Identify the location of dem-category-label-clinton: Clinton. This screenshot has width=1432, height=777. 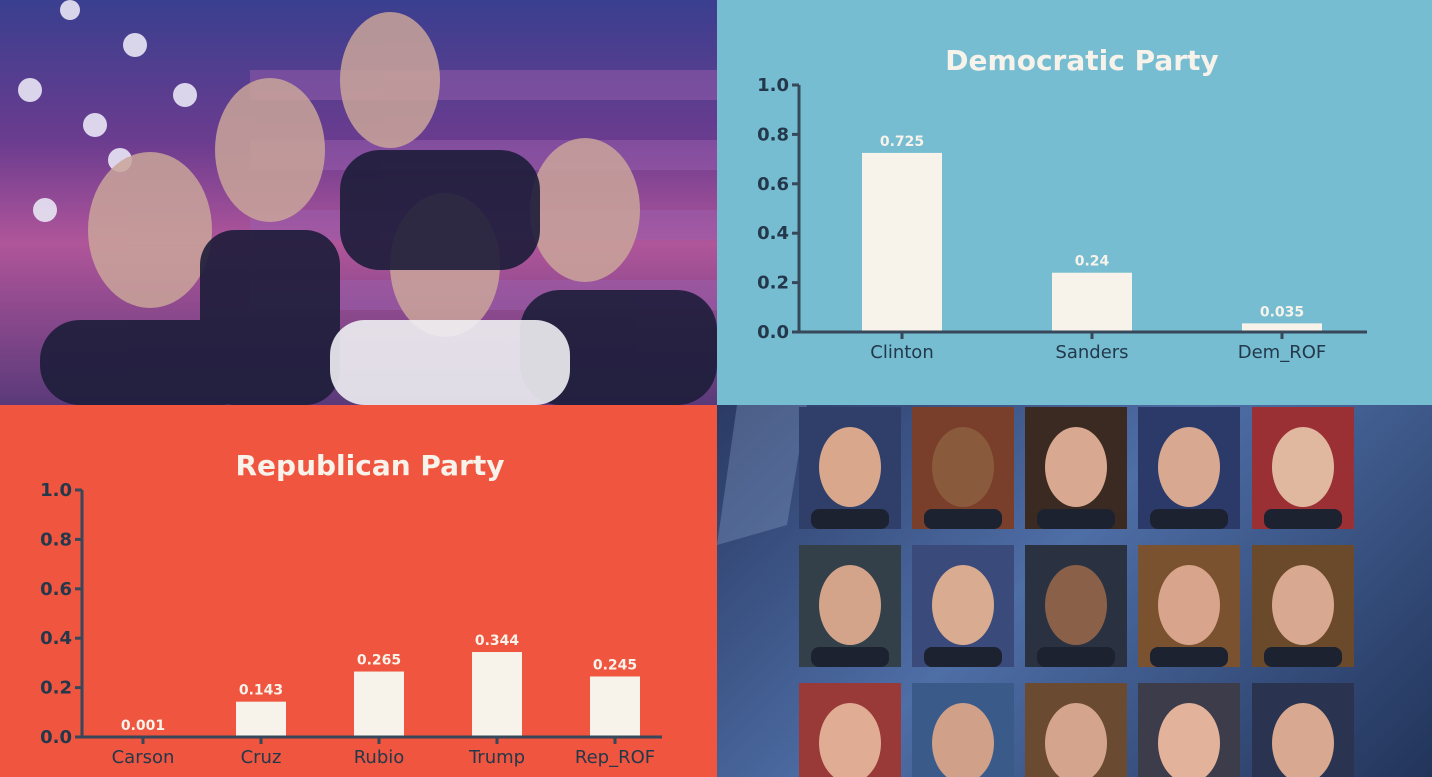
(901, 352).